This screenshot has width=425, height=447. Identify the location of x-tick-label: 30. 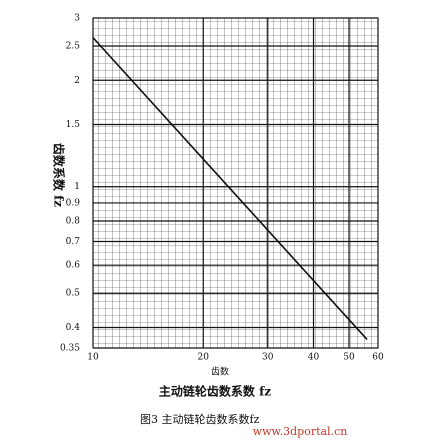
(268, 358).